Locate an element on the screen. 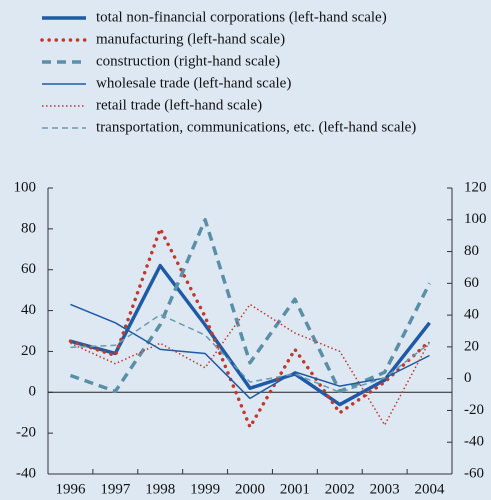 The height and width of the screenshot is (500, 491). y-tick-label: -40 is located at coordinates (26, 473).